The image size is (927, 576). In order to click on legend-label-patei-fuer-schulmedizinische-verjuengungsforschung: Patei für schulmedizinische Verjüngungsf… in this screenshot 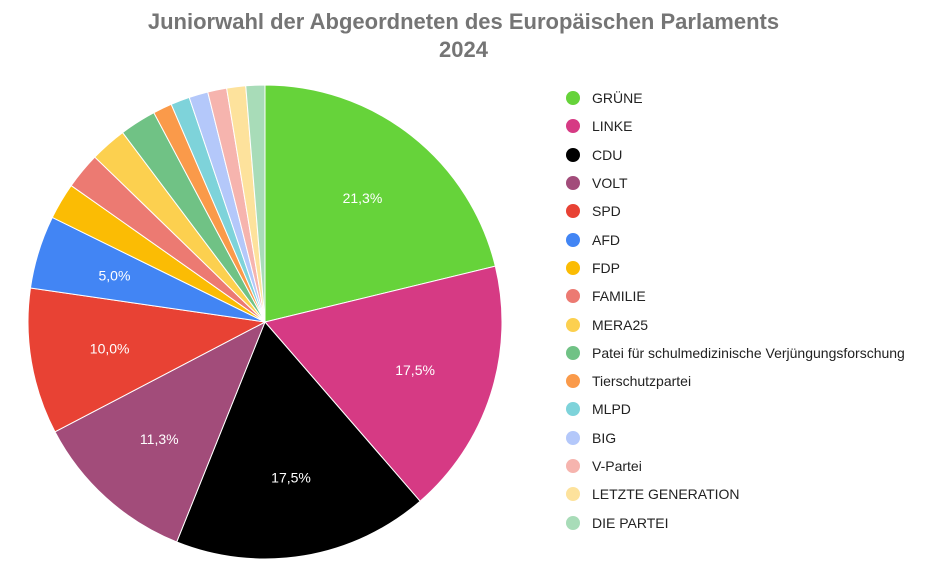, I will do `click(748, 352)`.